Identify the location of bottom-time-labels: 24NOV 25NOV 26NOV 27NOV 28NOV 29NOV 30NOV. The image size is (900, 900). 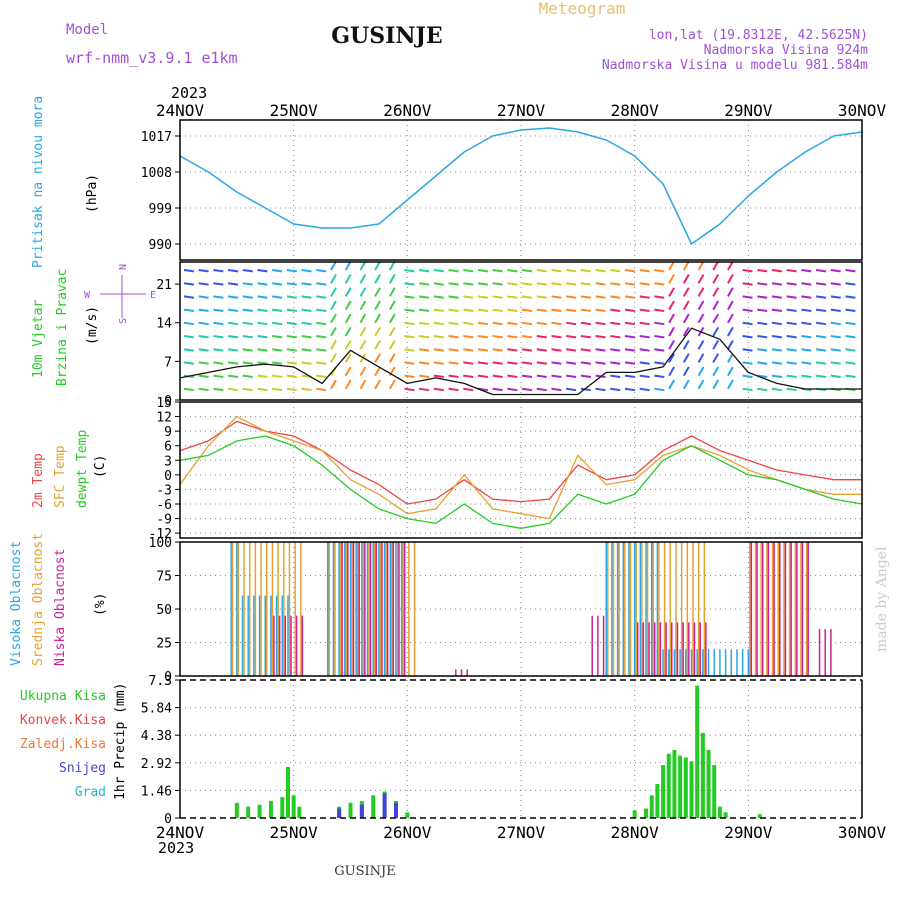
(521, 832).